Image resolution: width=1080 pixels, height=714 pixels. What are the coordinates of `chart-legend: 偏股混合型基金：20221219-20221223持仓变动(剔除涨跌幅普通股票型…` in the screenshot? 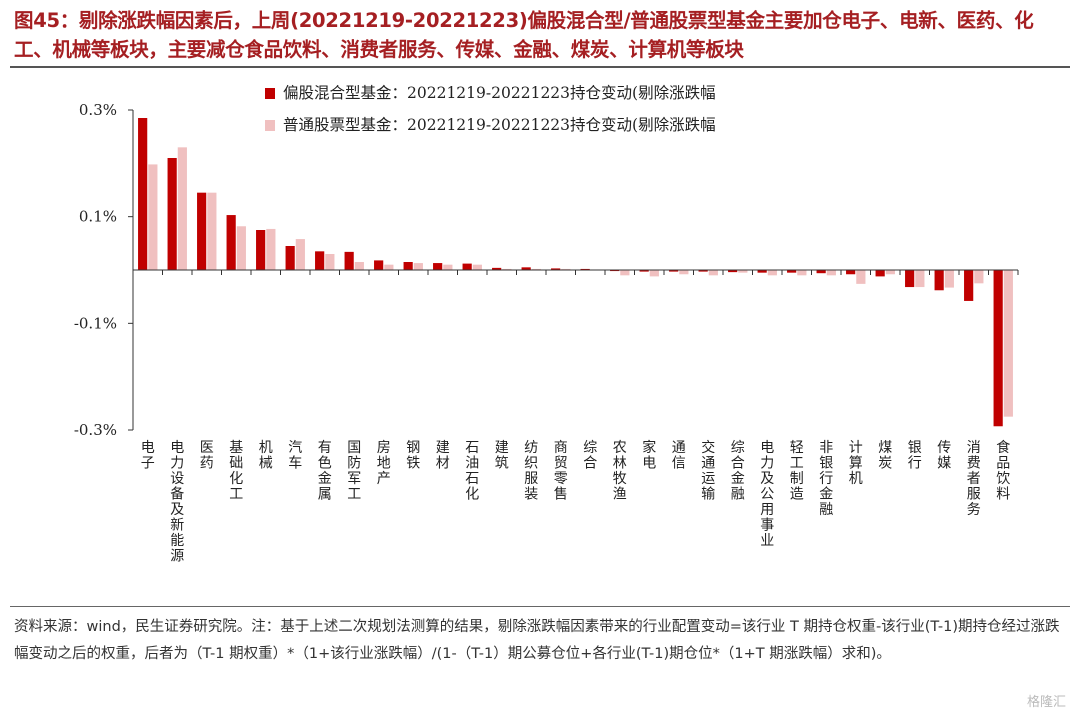 It's located at (490, 109).